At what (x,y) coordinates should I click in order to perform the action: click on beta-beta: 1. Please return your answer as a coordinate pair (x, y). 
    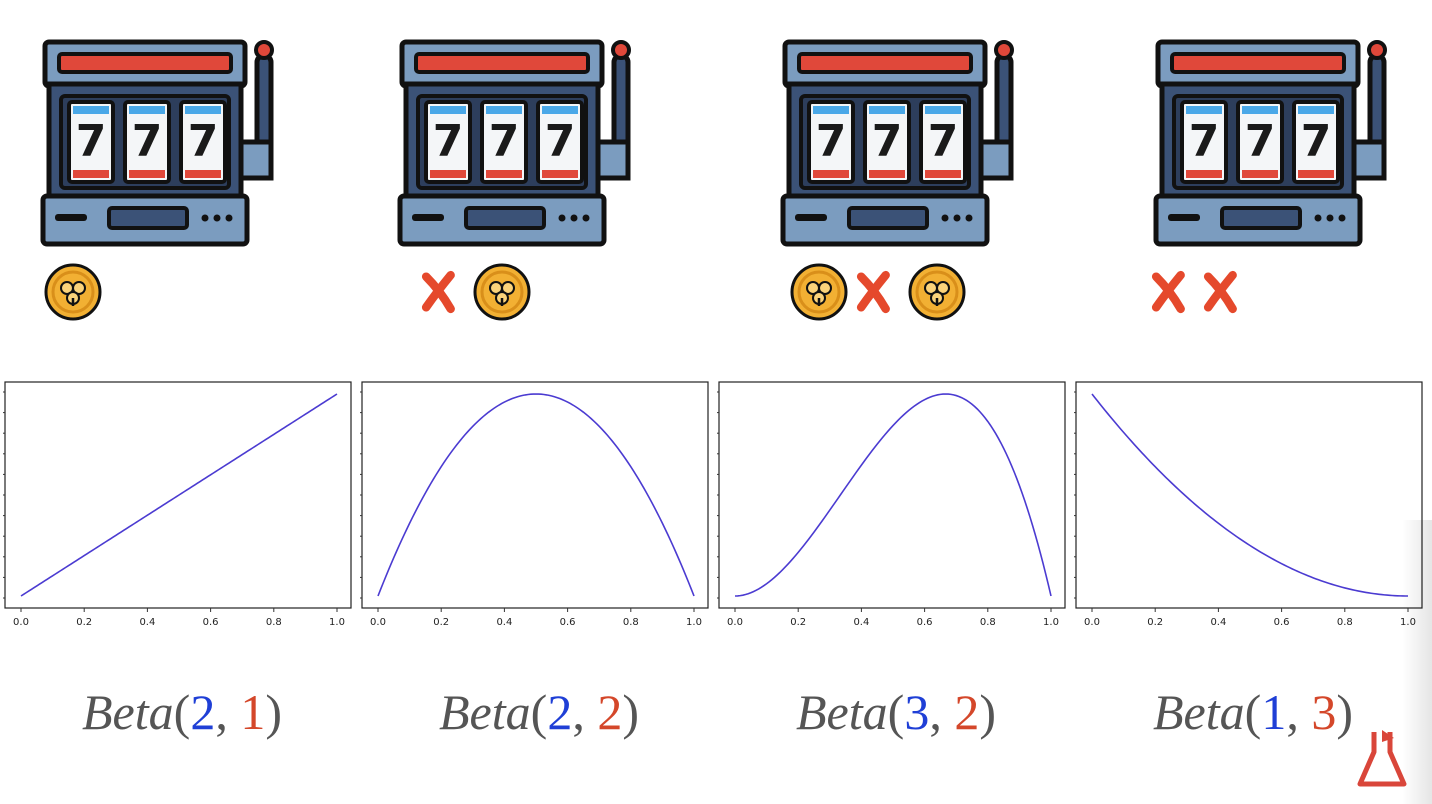
    Looking at the image, I should click on (253, 712).